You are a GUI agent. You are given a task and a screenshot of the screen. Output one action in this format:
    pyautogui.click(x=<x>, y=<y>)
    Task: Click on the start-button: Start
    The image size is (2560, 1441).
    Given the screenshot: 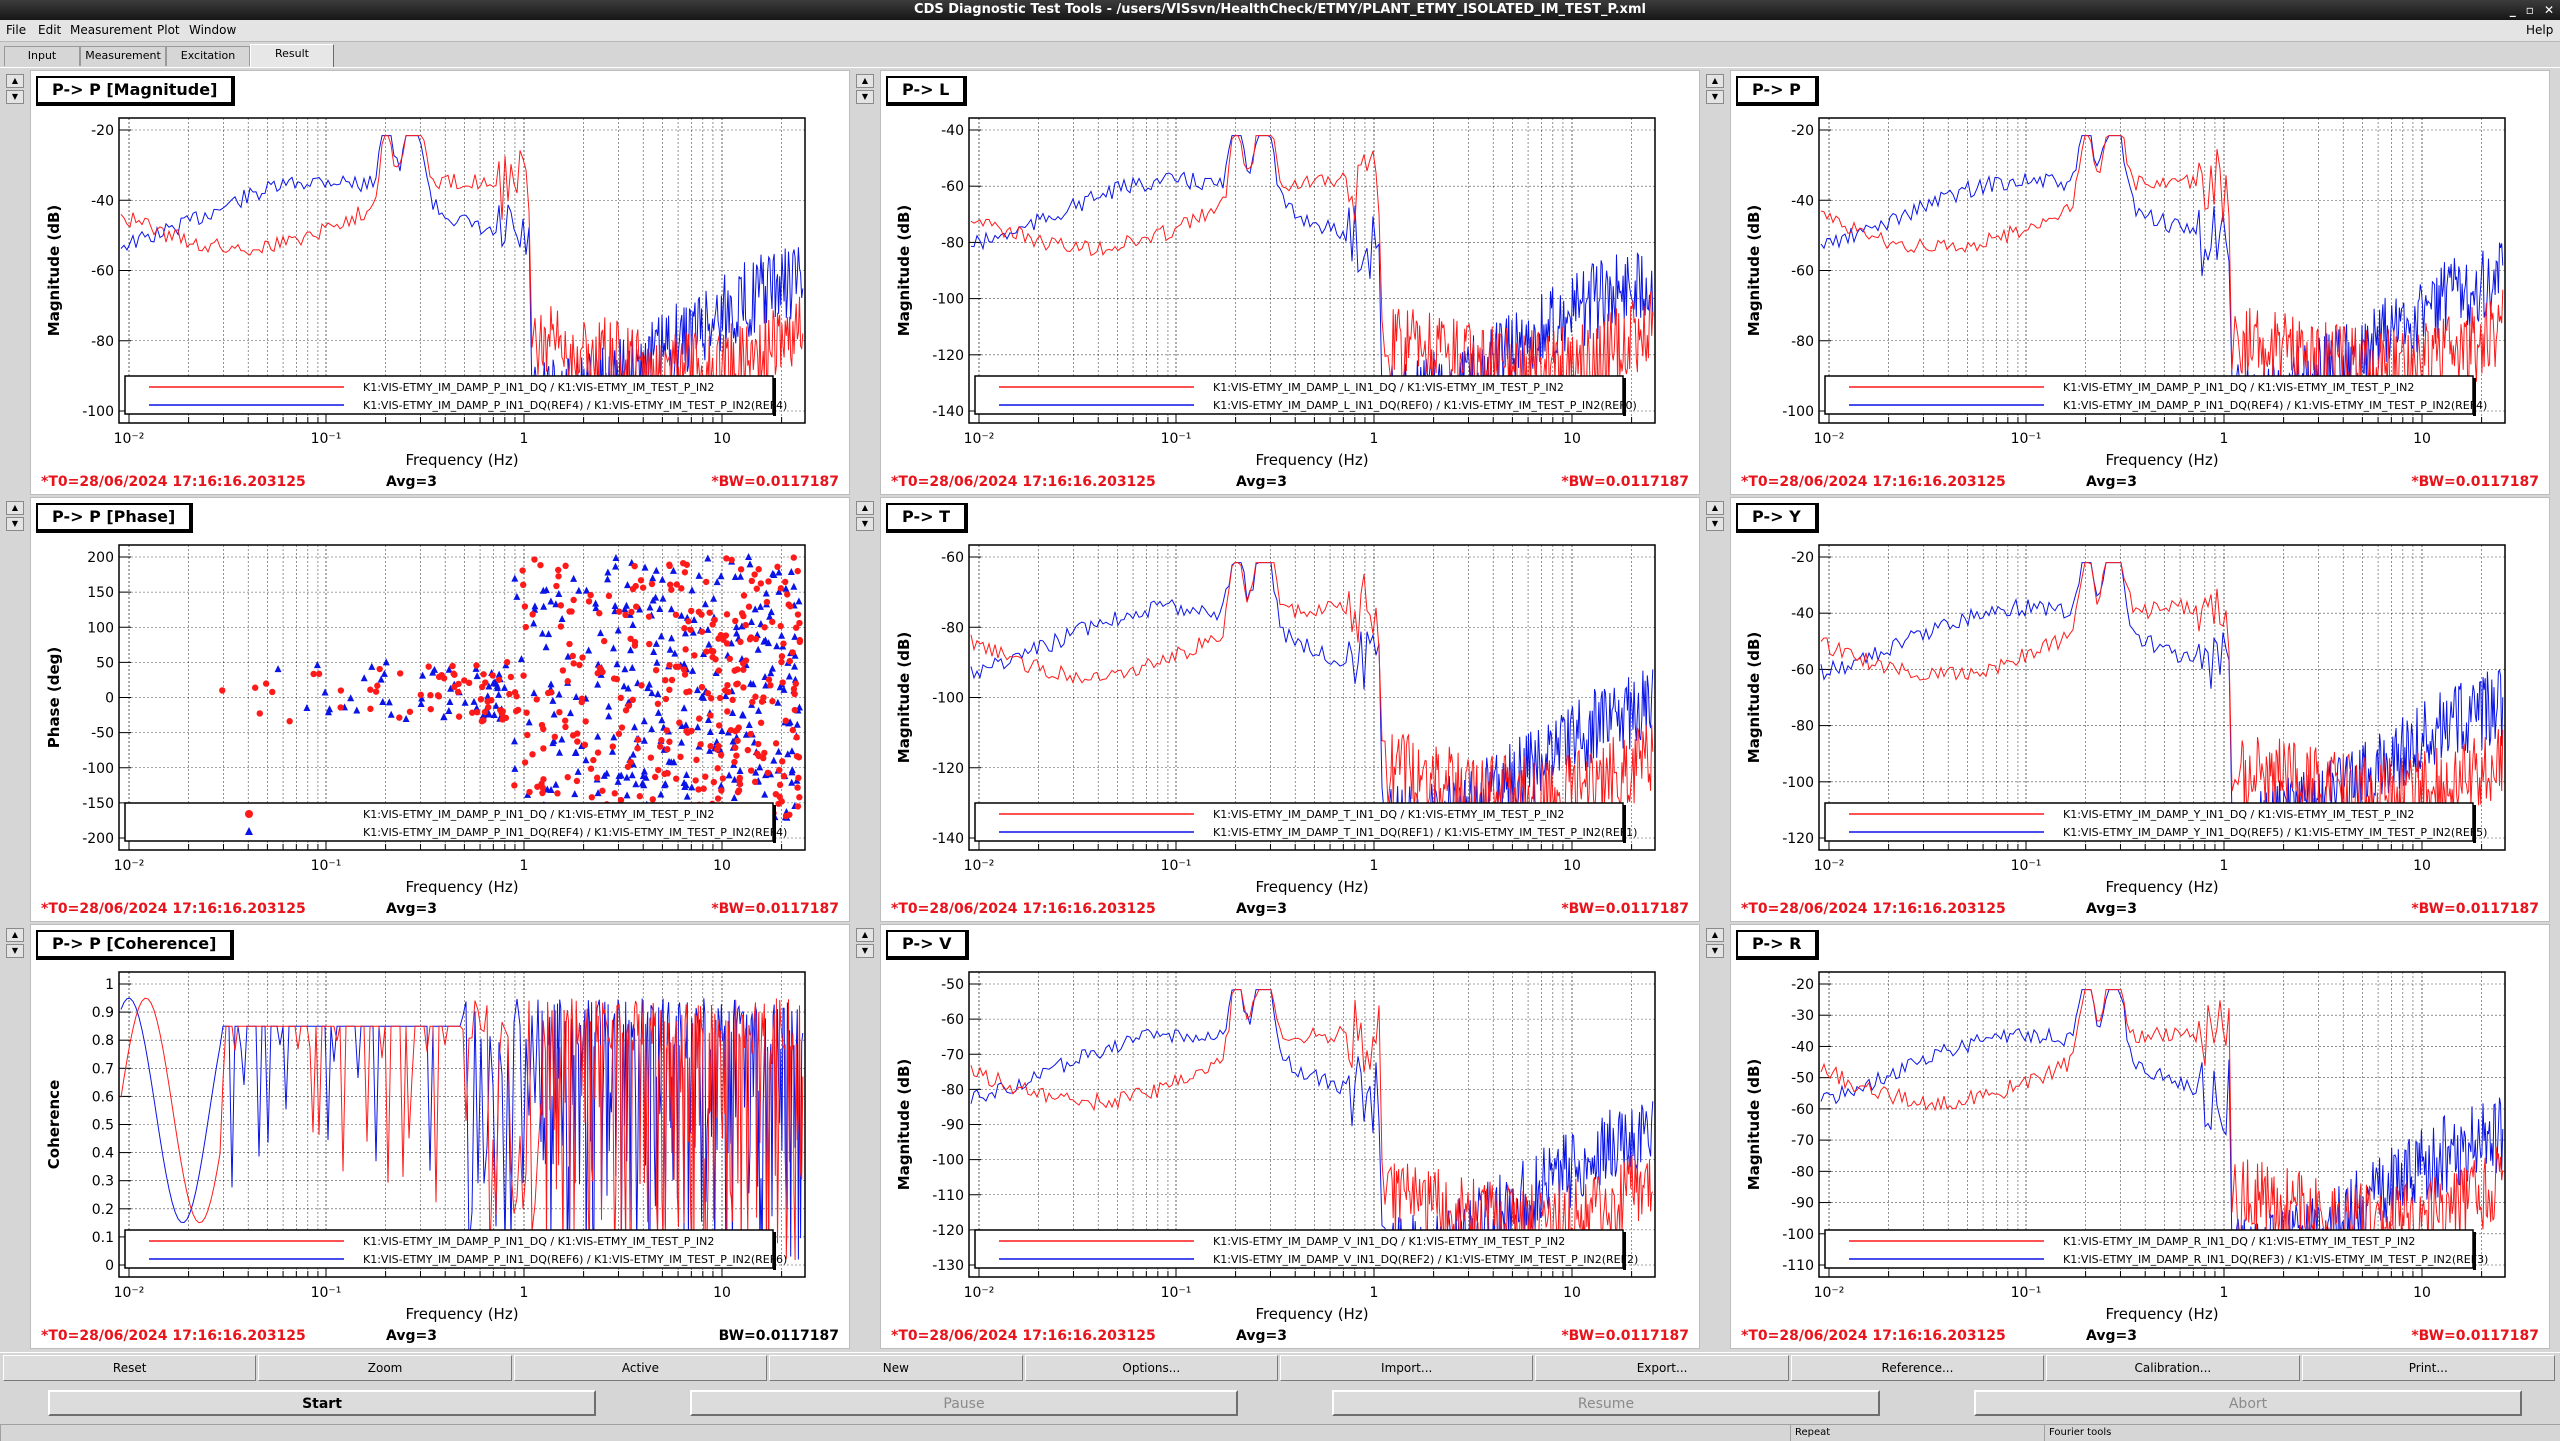 What is the action you would take?
    pyautogui.click(x=322, y=1403)
    